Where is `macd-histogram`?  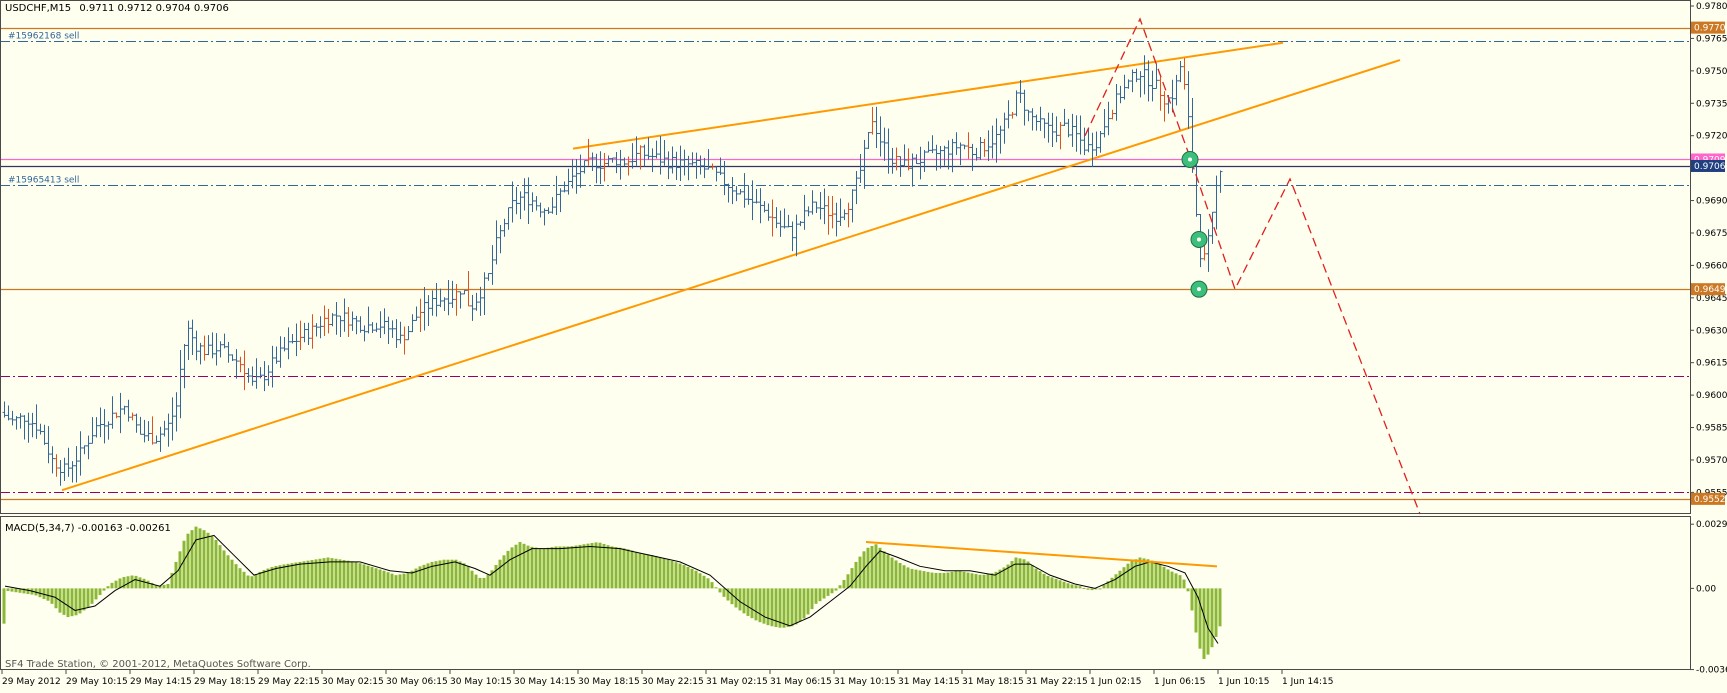
macd-histogram is located at coordinates (612, 592).